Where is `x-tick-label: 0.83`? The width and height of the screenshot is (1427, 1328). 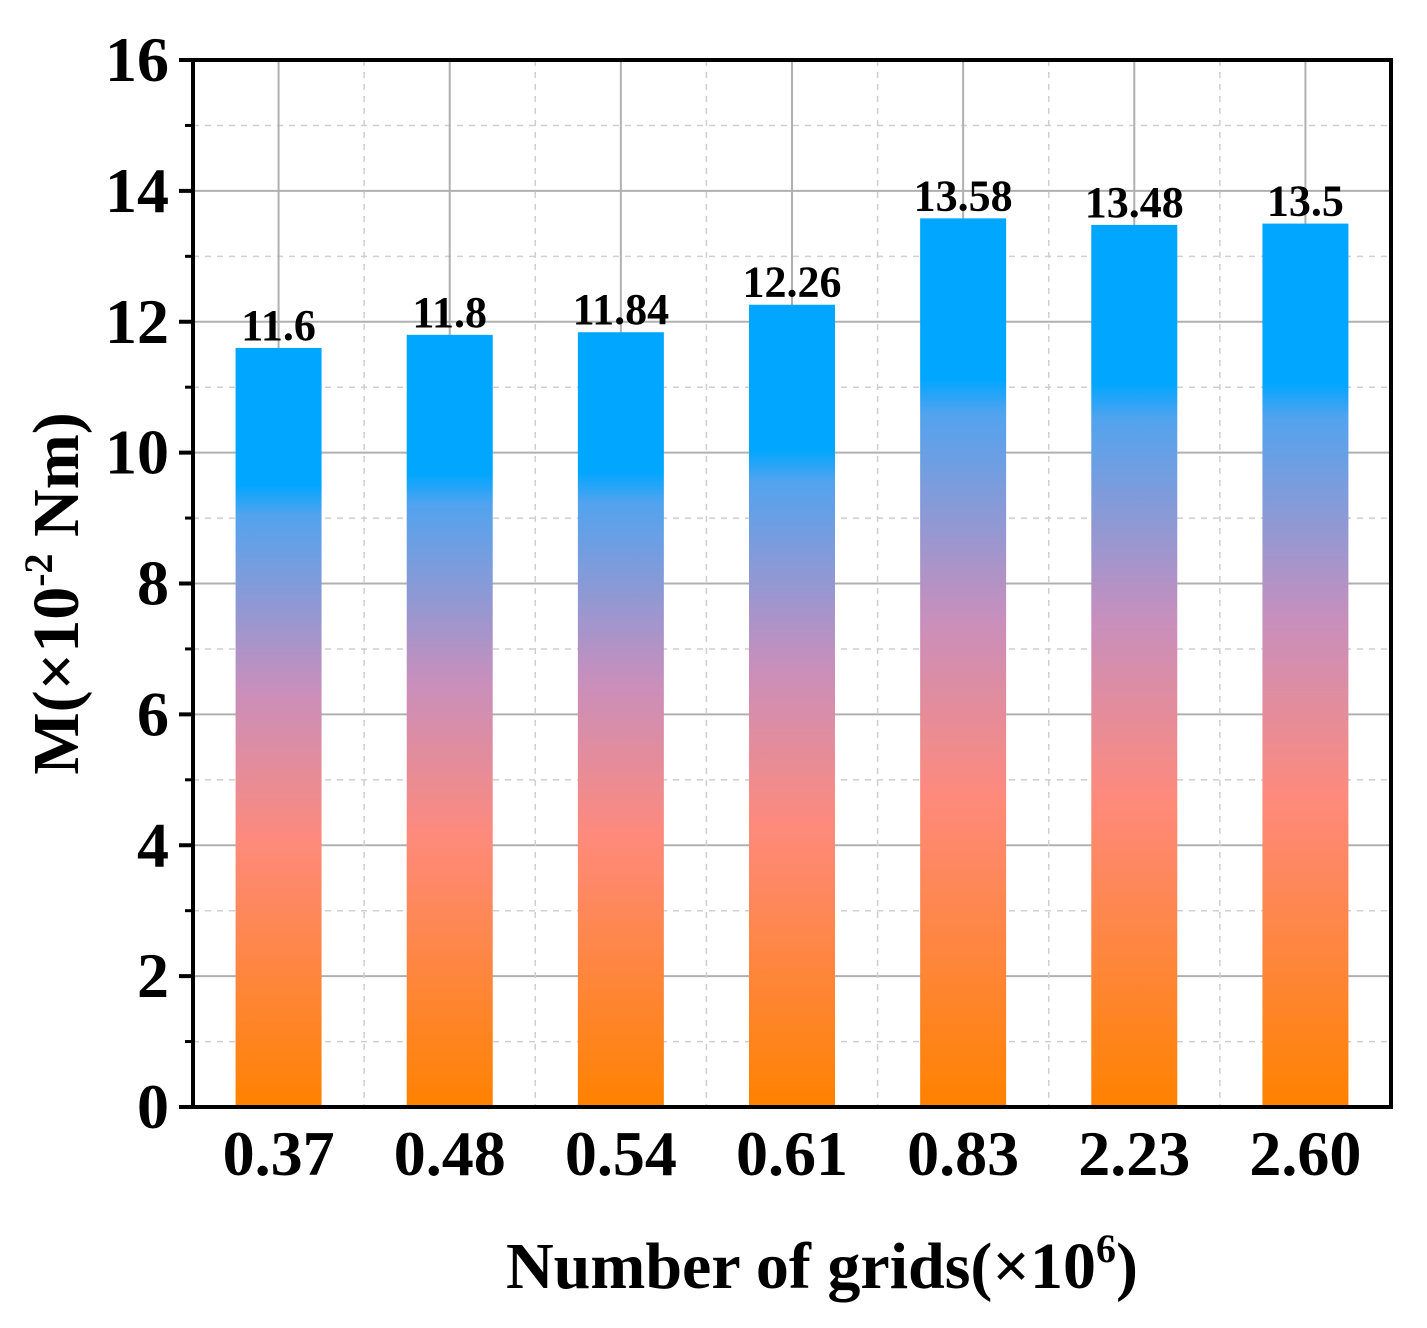
x-tick-label: 0.83 is located at coordinates (963, 1153).